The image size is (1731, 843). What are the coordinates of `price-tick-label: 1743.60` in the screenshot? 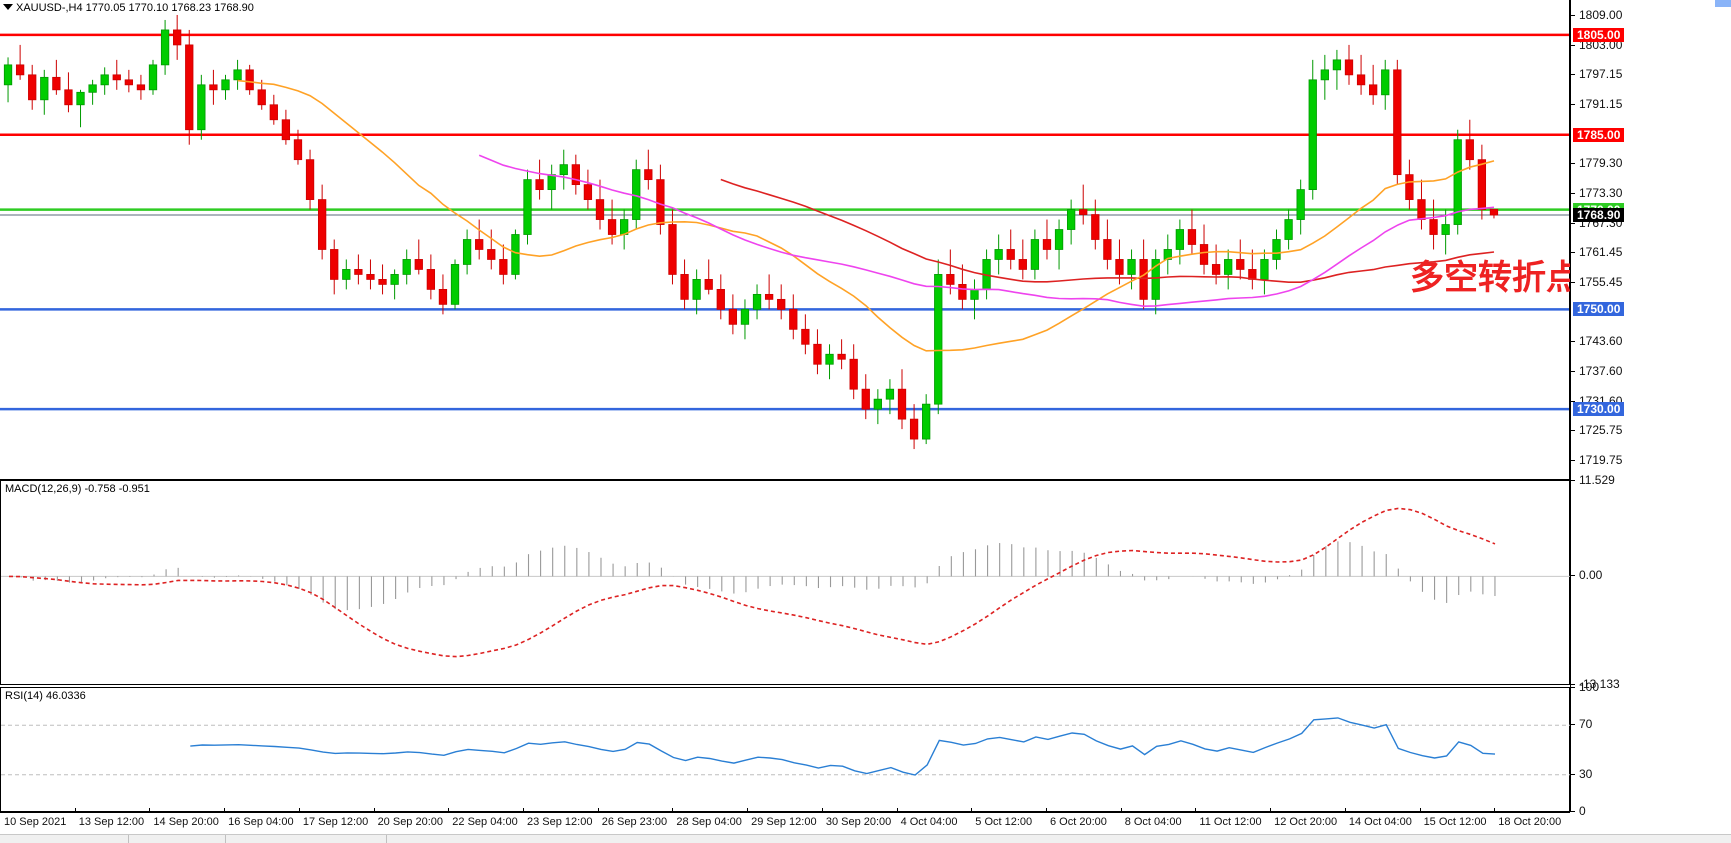 It's located at (1601, 341).